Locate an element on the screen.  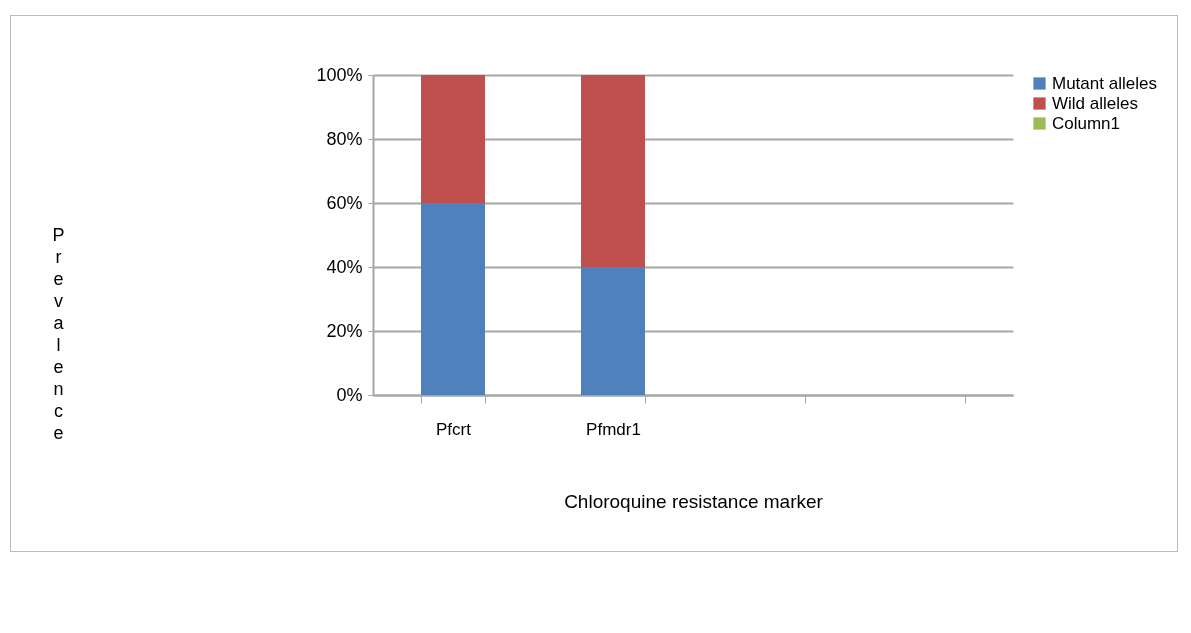
text: Prevalence is located at coordinates (58, 333).